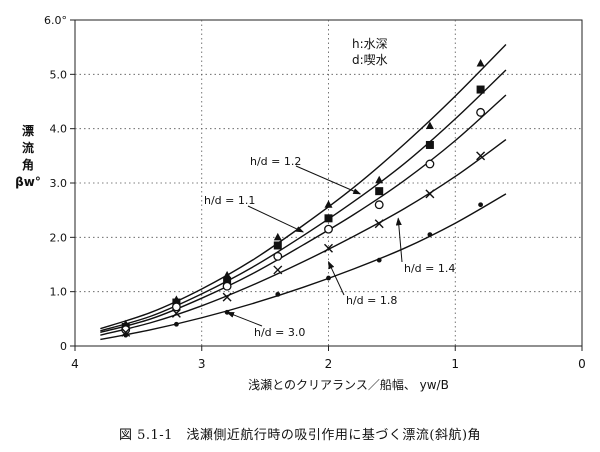 Image resolution: width=600 pixels, height=452 pixels. I want to click on y-axis-label: 漂, so click(28, 130).